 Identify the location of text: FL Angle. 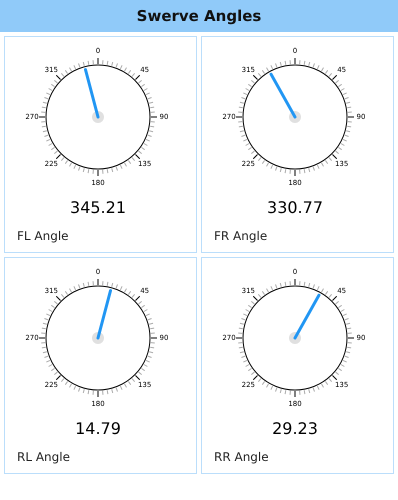
(43, 236).